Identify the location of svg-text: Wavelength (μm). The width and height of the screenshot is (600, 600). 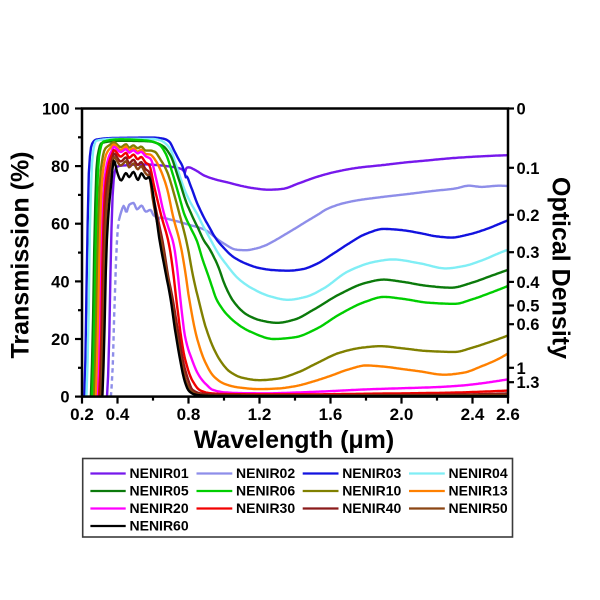
(294, 440).